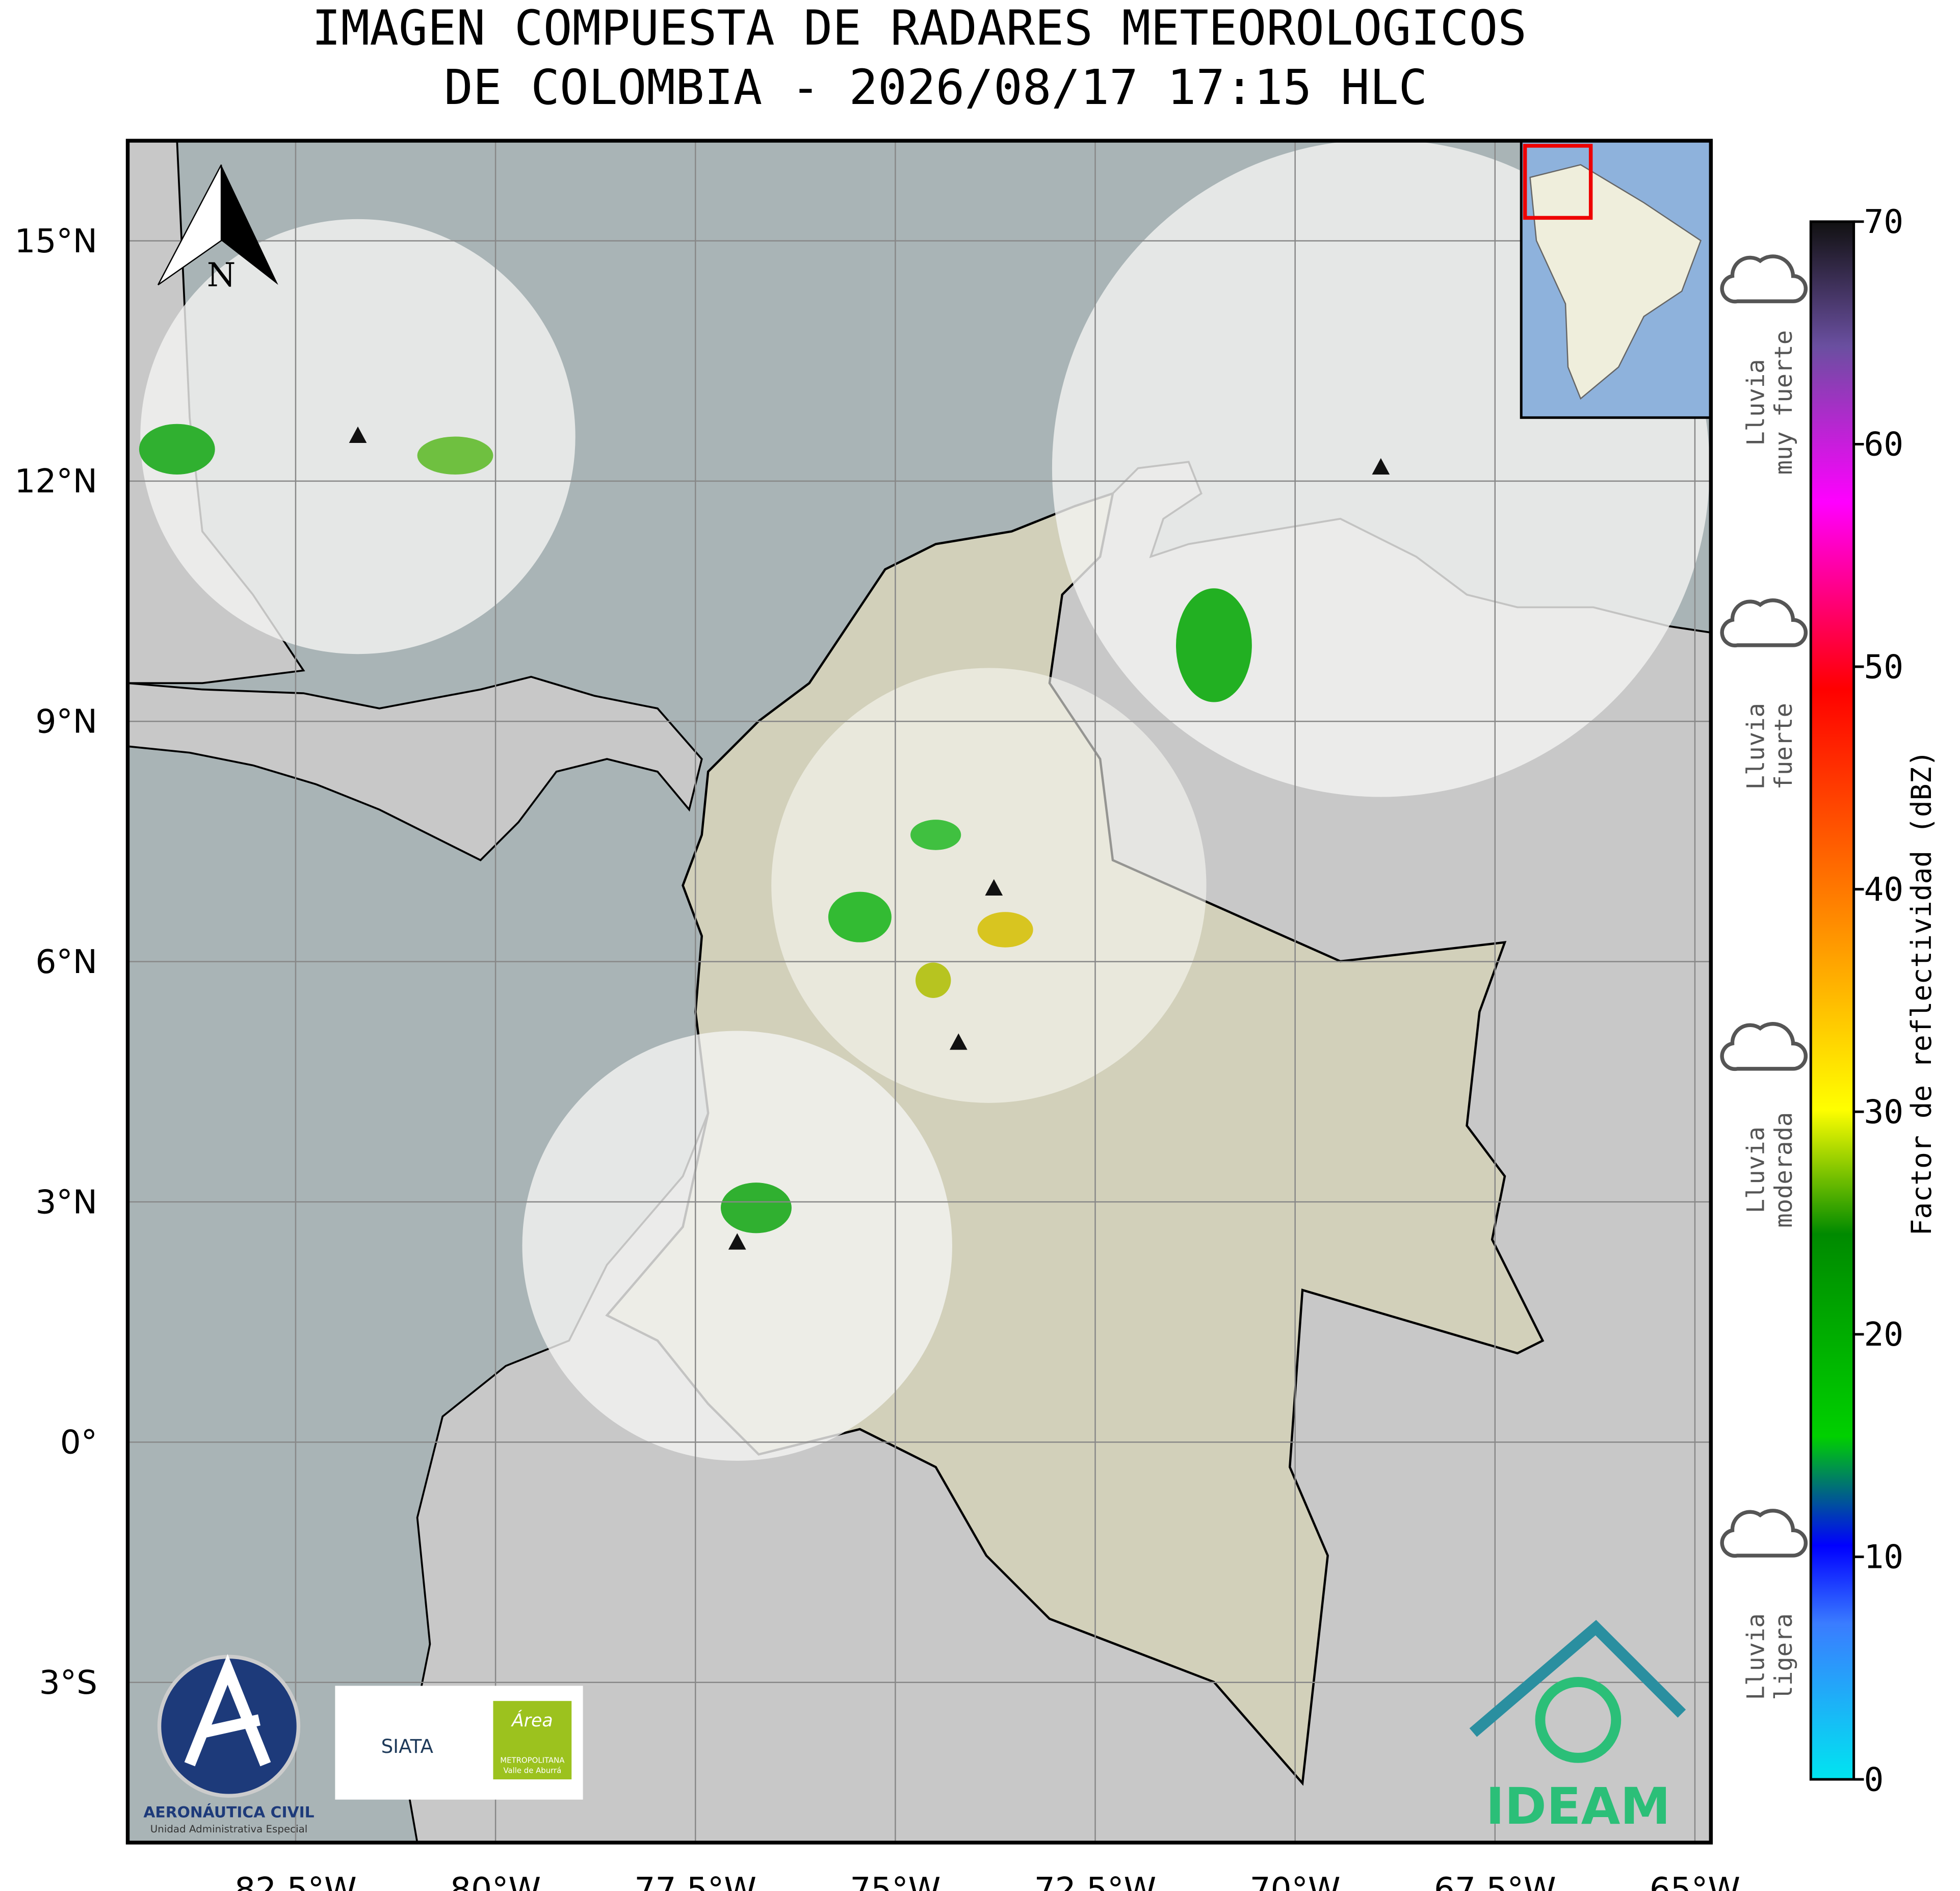 The image size is (1960, 1891). What do you see at coordinates (1578, 1806) in the screenshot?
I see `logo-text: IDEAM` at bounding box center [1578, 1806].